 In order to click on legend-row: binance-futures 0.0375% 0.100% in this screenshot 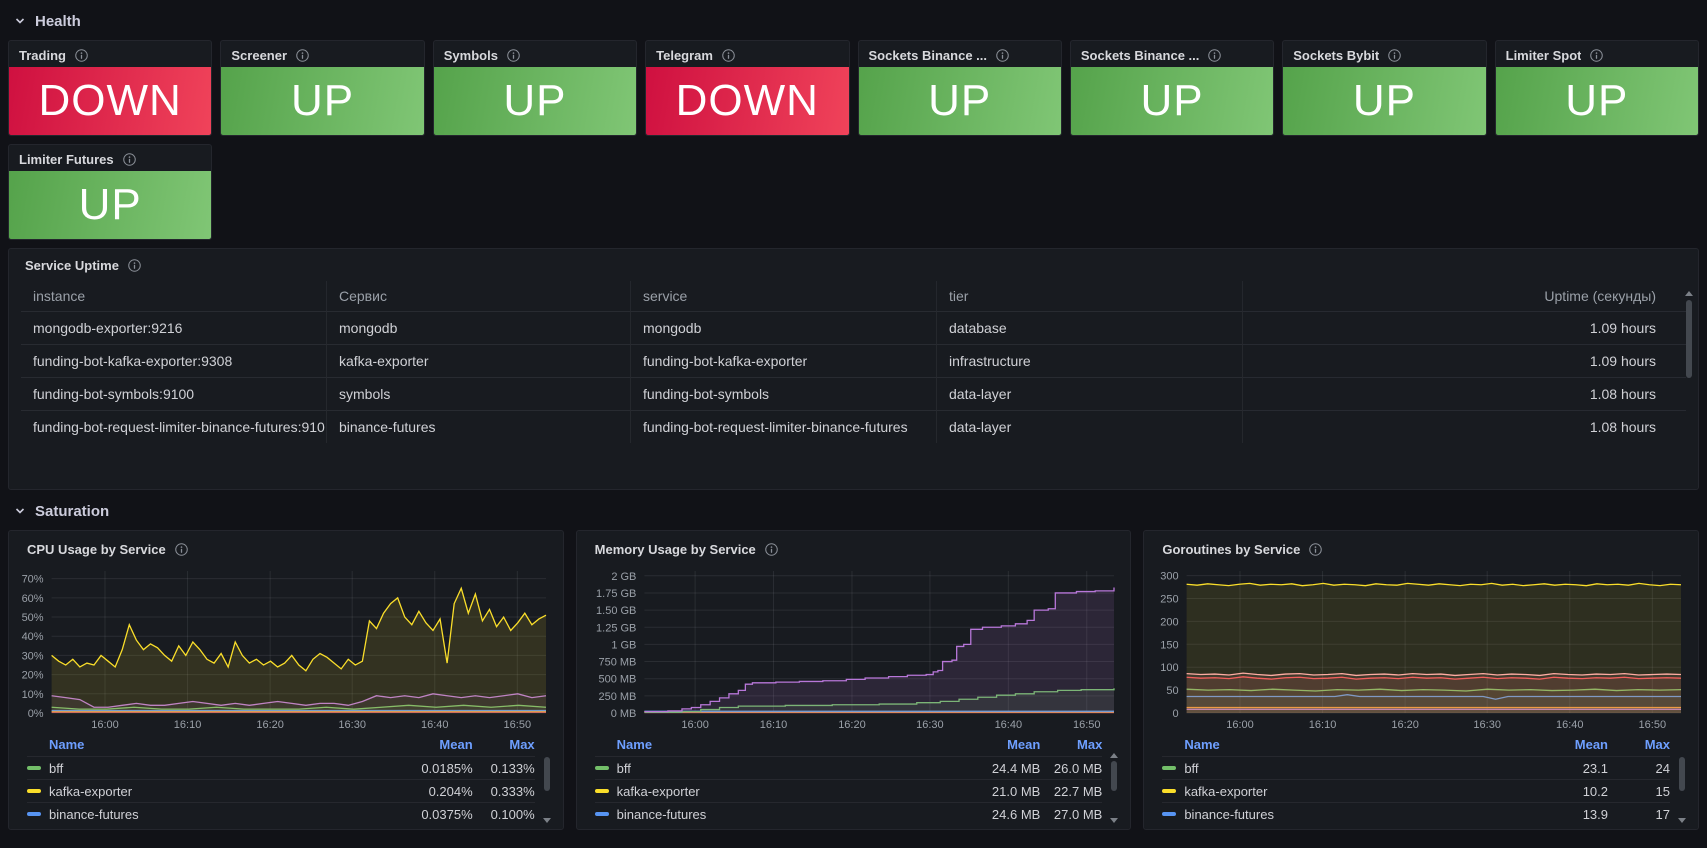, I will do `click(281, 813)`.